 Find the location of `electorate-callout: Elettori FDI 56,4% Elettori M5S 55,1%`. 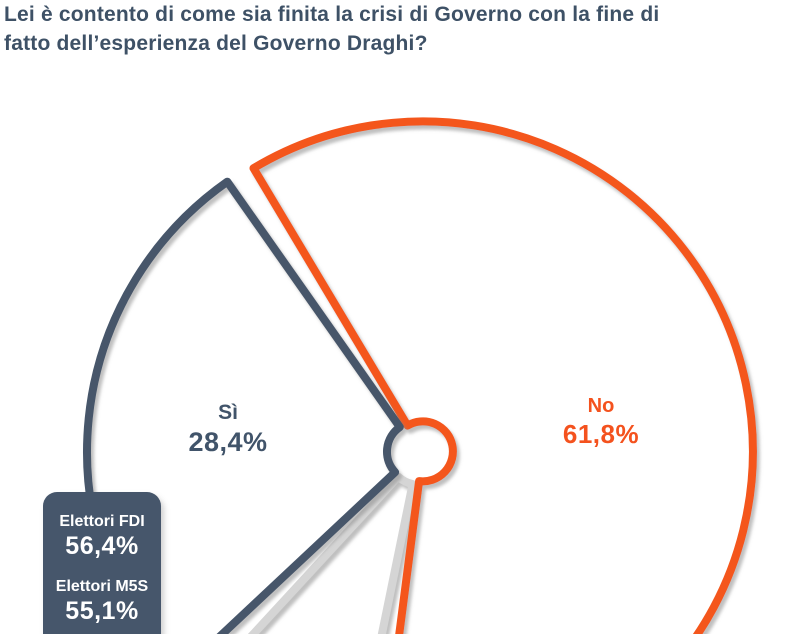

electorate-callout: Elettori FDI 56,4% Elettori M5S 55,1% is located at coordinates (102, 563).